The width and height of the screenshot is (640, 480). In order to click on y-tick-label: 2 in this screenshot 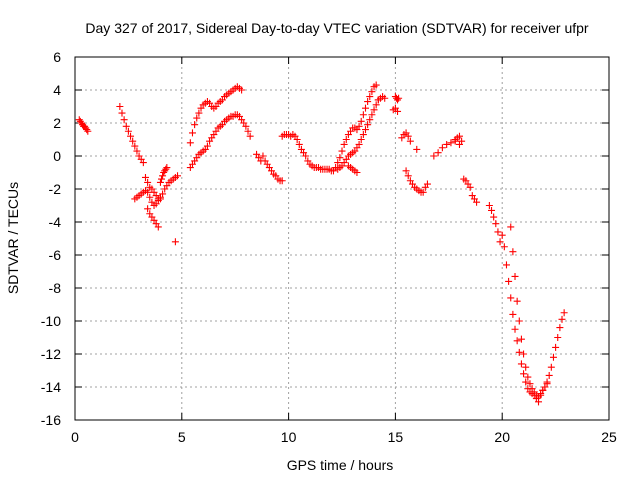, I will do `click(57, 123)`.